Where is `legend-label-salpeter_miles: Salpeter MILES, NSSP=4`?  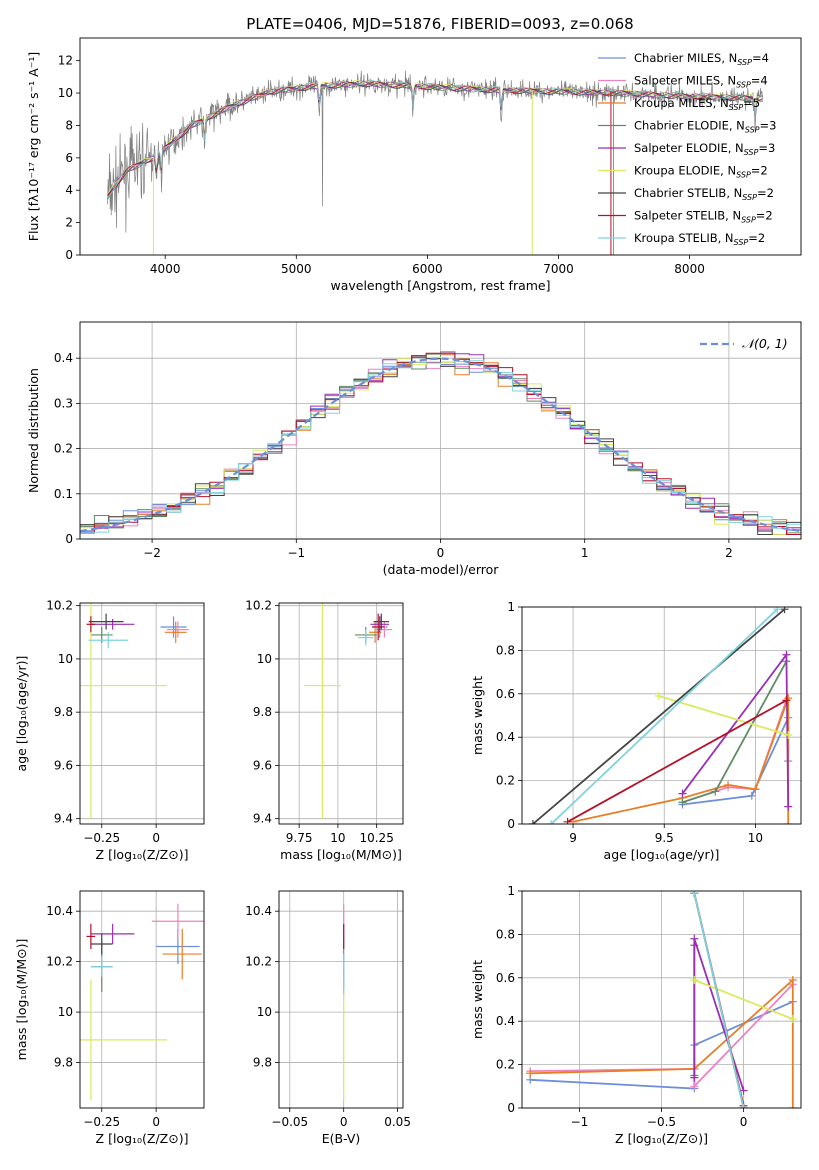
legend-label-salpeter_miles: Salpeter MILES, NSSP=4 is located at coordinates (701, 82).